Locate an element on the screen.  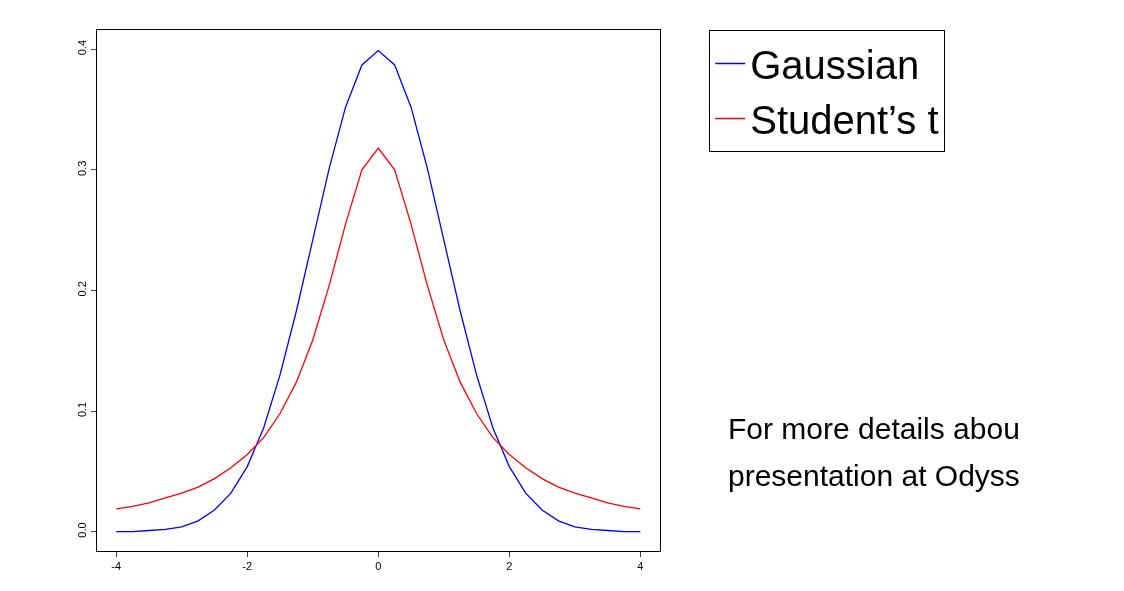
text: For more details abou is located at coordinates (874, 428).